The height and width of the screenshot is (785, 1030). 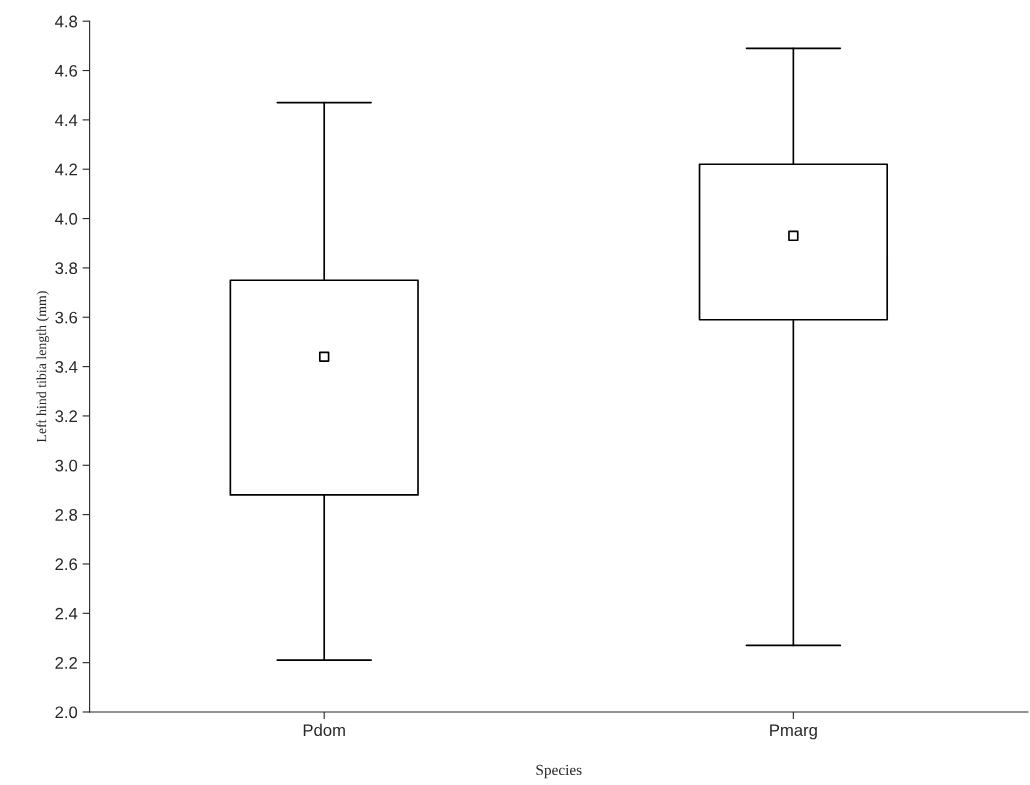 What do you see at coordinates (559, 771) in the screenshot?
I see `x-axis-title: Species` at bounding box center [559, 771].